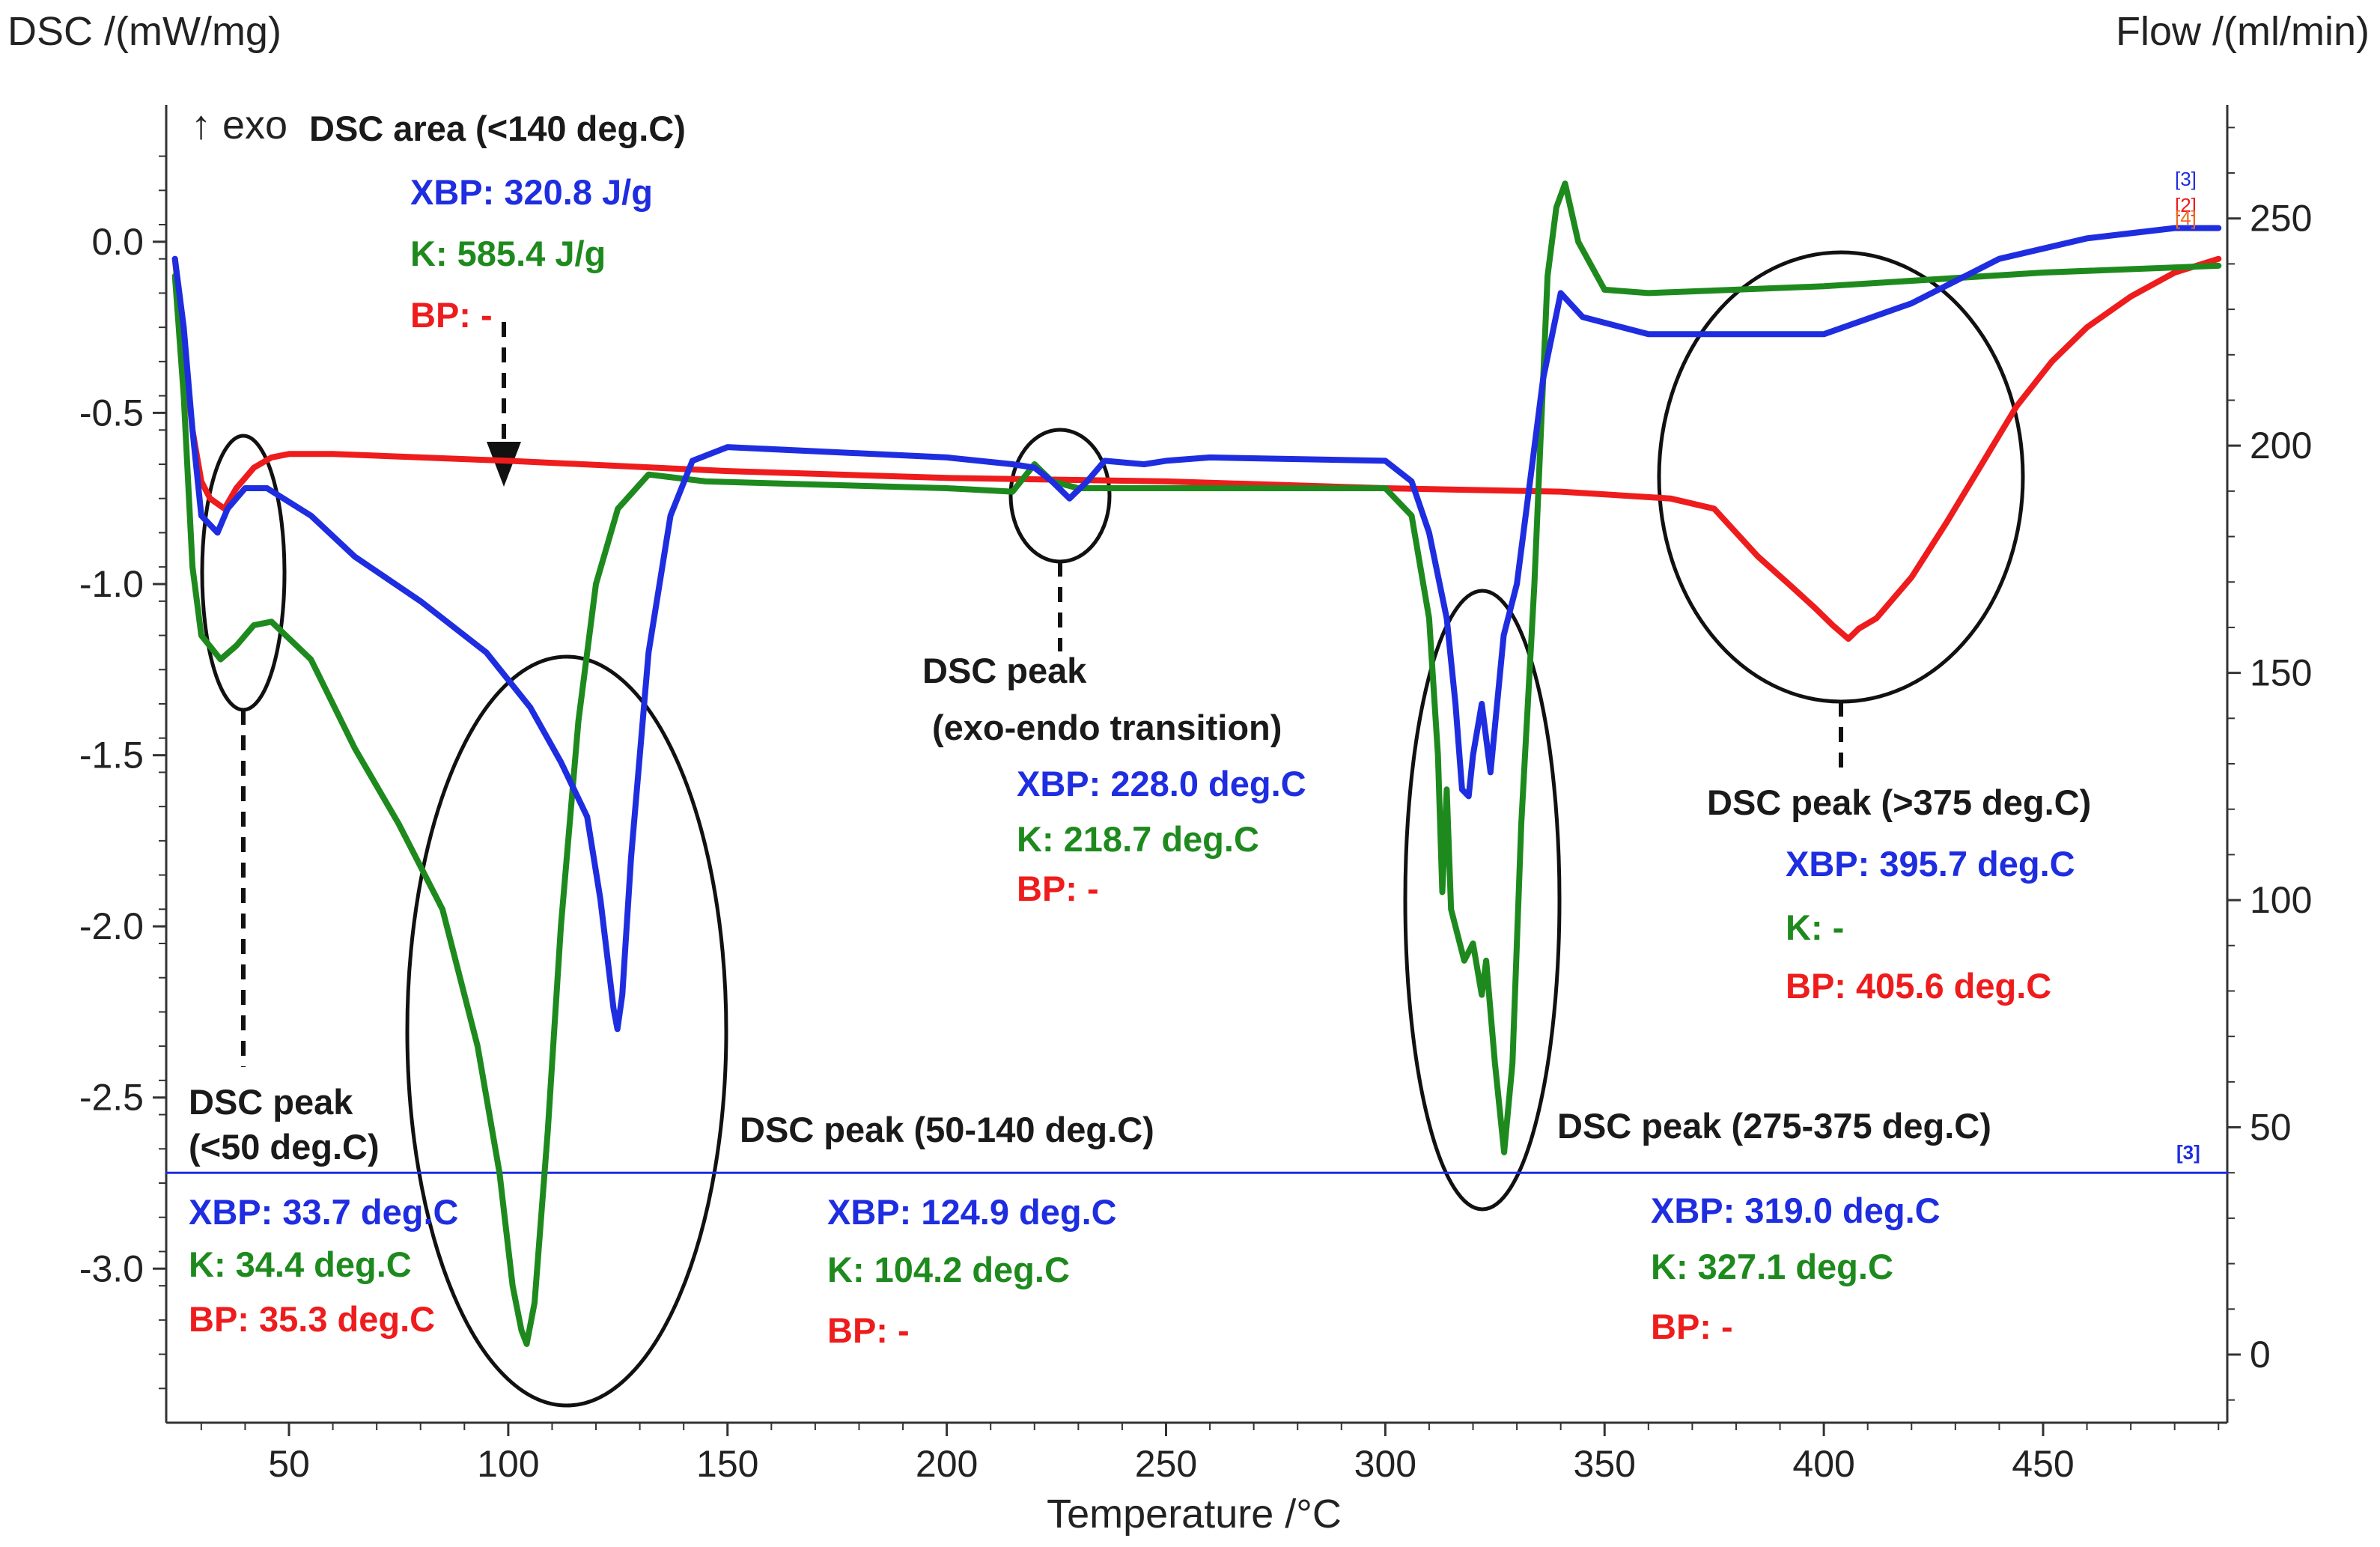  I want to click on y-left-tick-label: 0.0, so click(117, 242).